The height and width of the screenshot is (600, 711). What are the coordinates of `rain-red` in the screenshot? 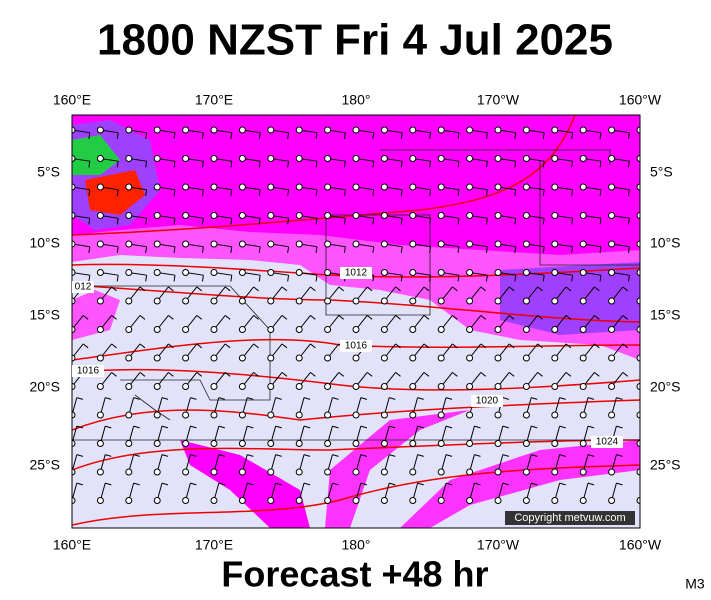 It's located at (115, 192).